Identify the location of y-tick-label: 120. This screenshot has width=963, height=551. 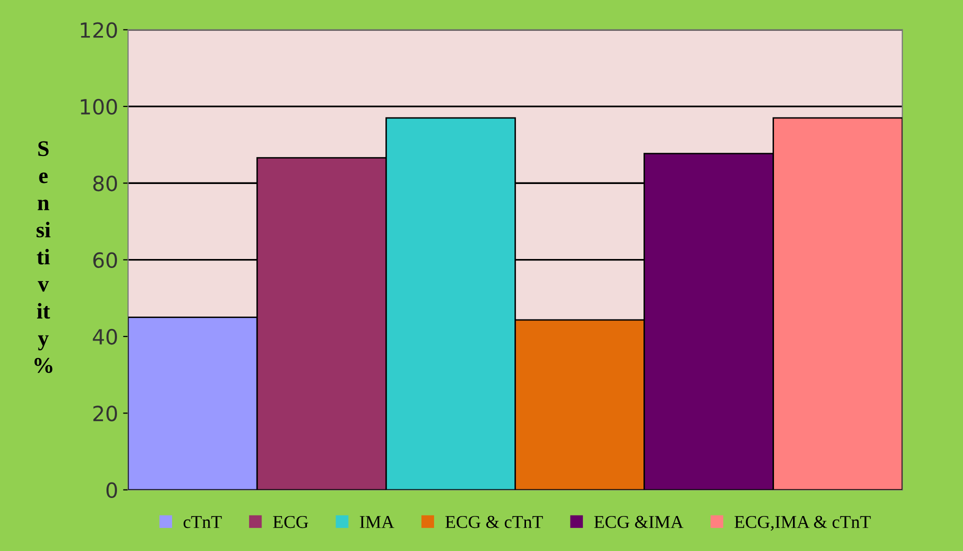
(98, 30).